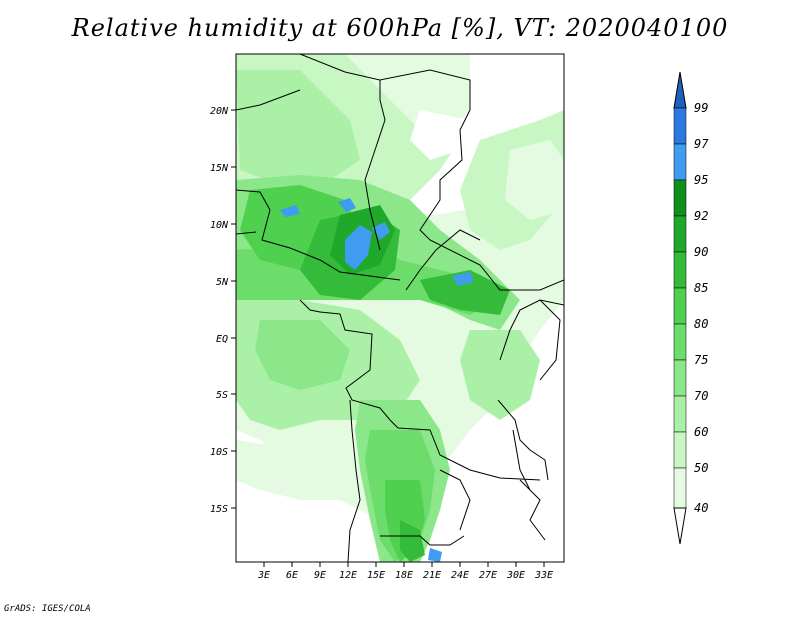 This screenshot has height=618, width=800. Describe the element at coordinates (219, 168) in the screenshot. I see `lat-label: 15N` at that location.